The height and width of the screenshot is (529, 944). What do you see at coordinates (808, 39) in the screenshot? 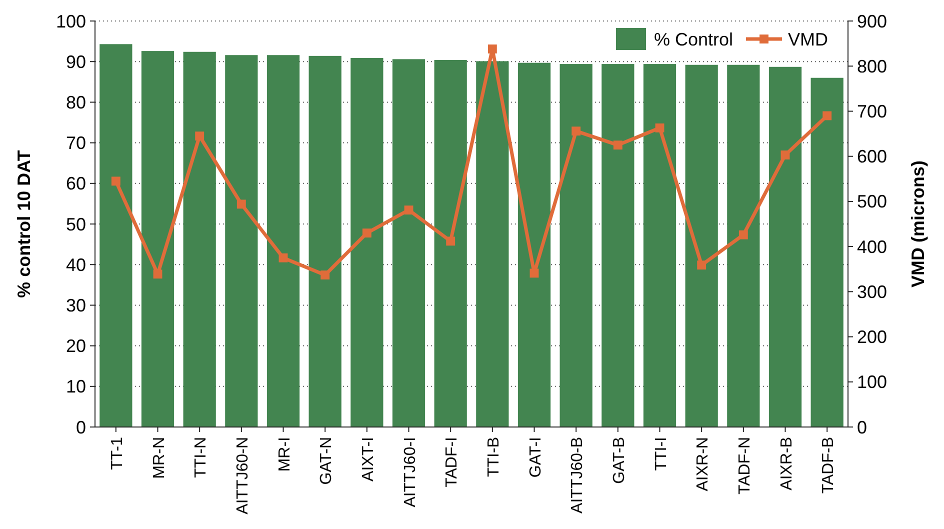
I see `legend-label: VMD` at bounding box center [808, 39].